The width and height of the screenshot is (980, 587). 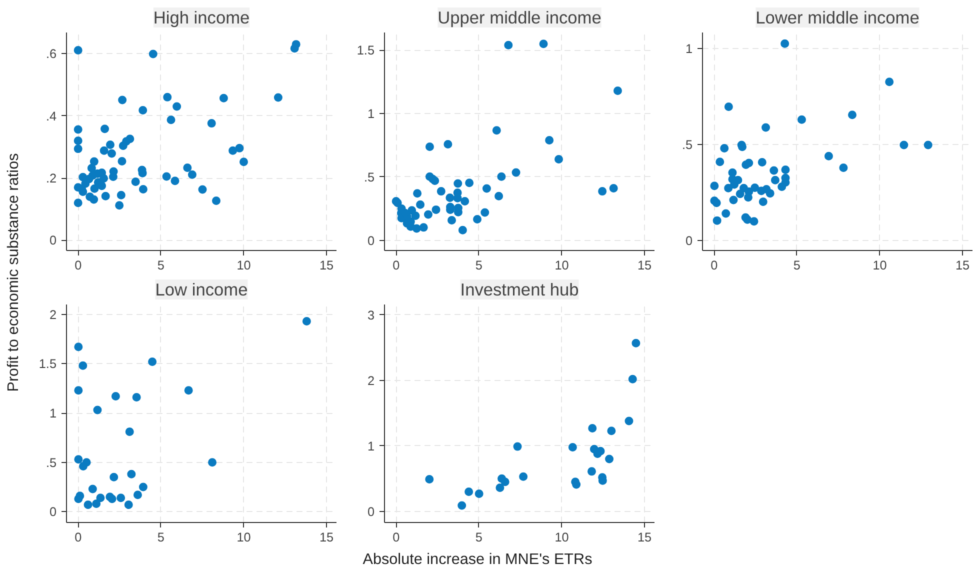 What do you see at coordinates (51, 116) in the screenshot?
I see `y-tick-label: .4` at bounding box center [51, 116].